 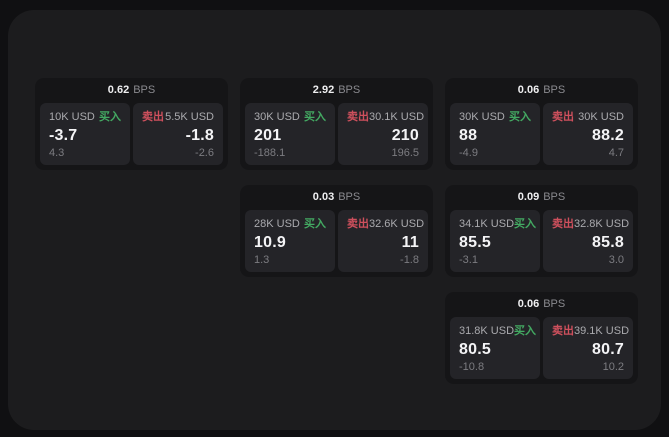 I want to click on sell-tile-header: 卖出 39.1K USD, so click(x=590, y=331).